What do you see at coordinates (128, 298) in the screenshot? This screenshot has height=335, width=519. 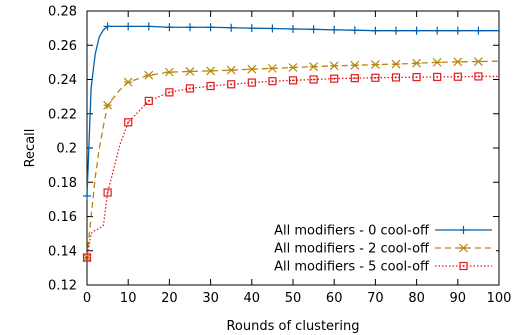 I see `x-tick-label: 10` at bounding box center [128, 298].